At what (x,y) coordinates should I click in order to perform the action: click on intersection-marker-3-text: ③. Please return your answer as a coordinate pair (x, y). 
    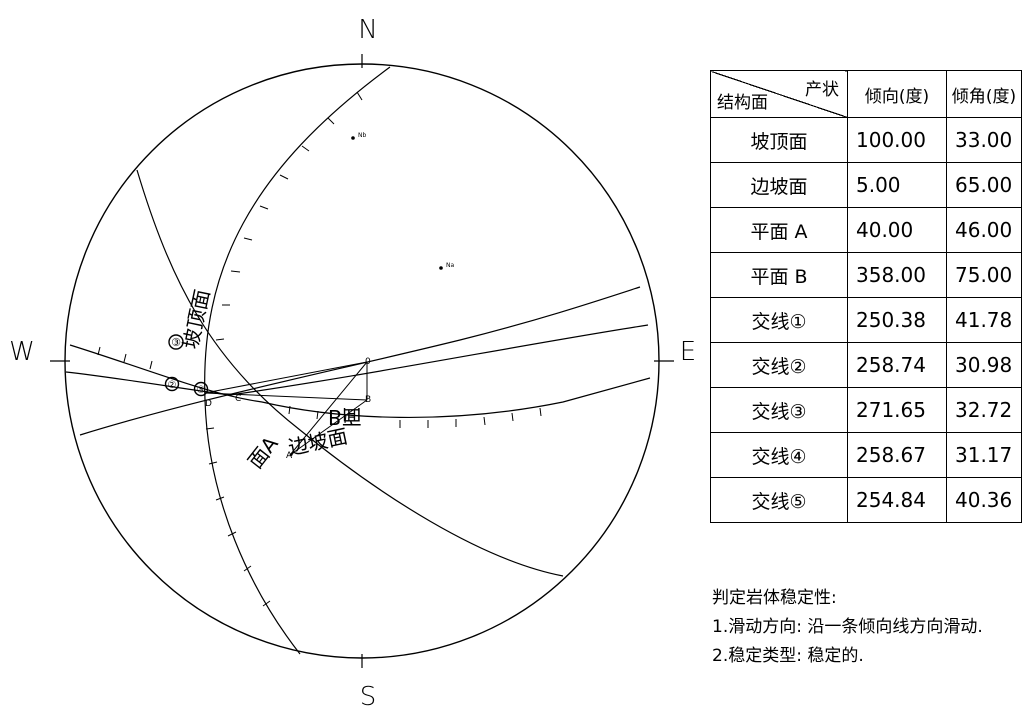
    Looking at the image, I should click on (176, 342).